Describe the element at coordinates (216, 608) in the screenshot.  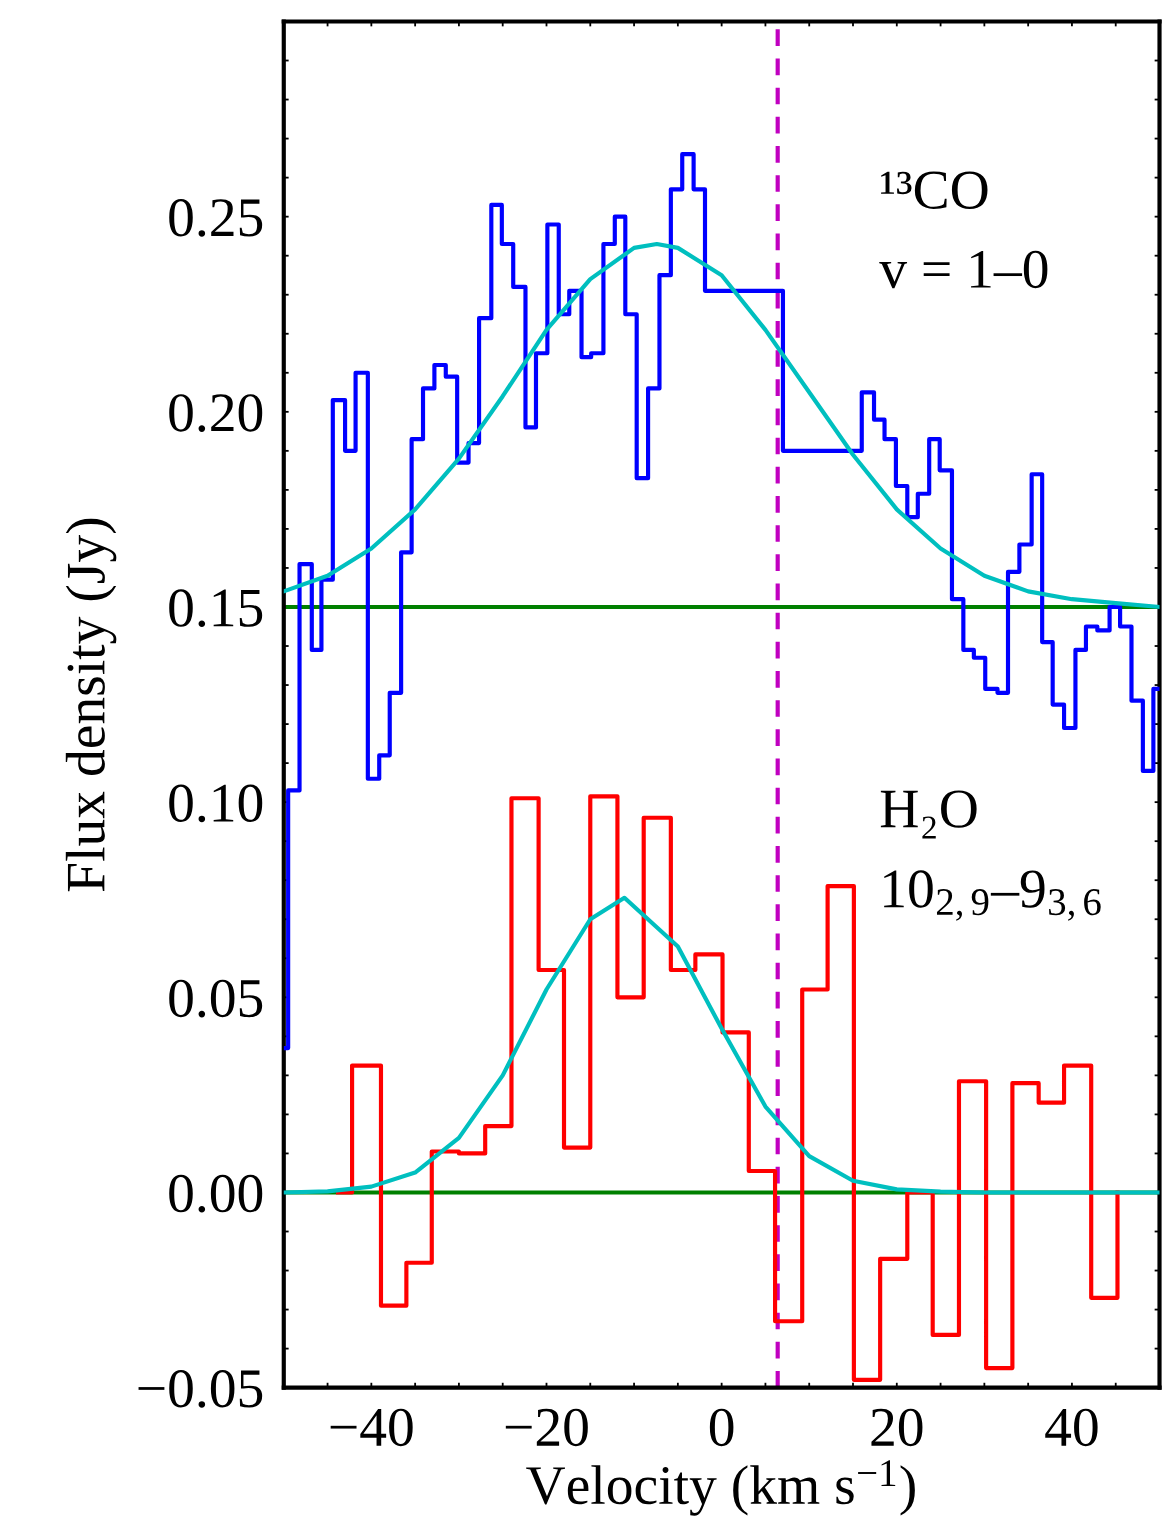
I see `y-tick-label: 0.15` at that location.